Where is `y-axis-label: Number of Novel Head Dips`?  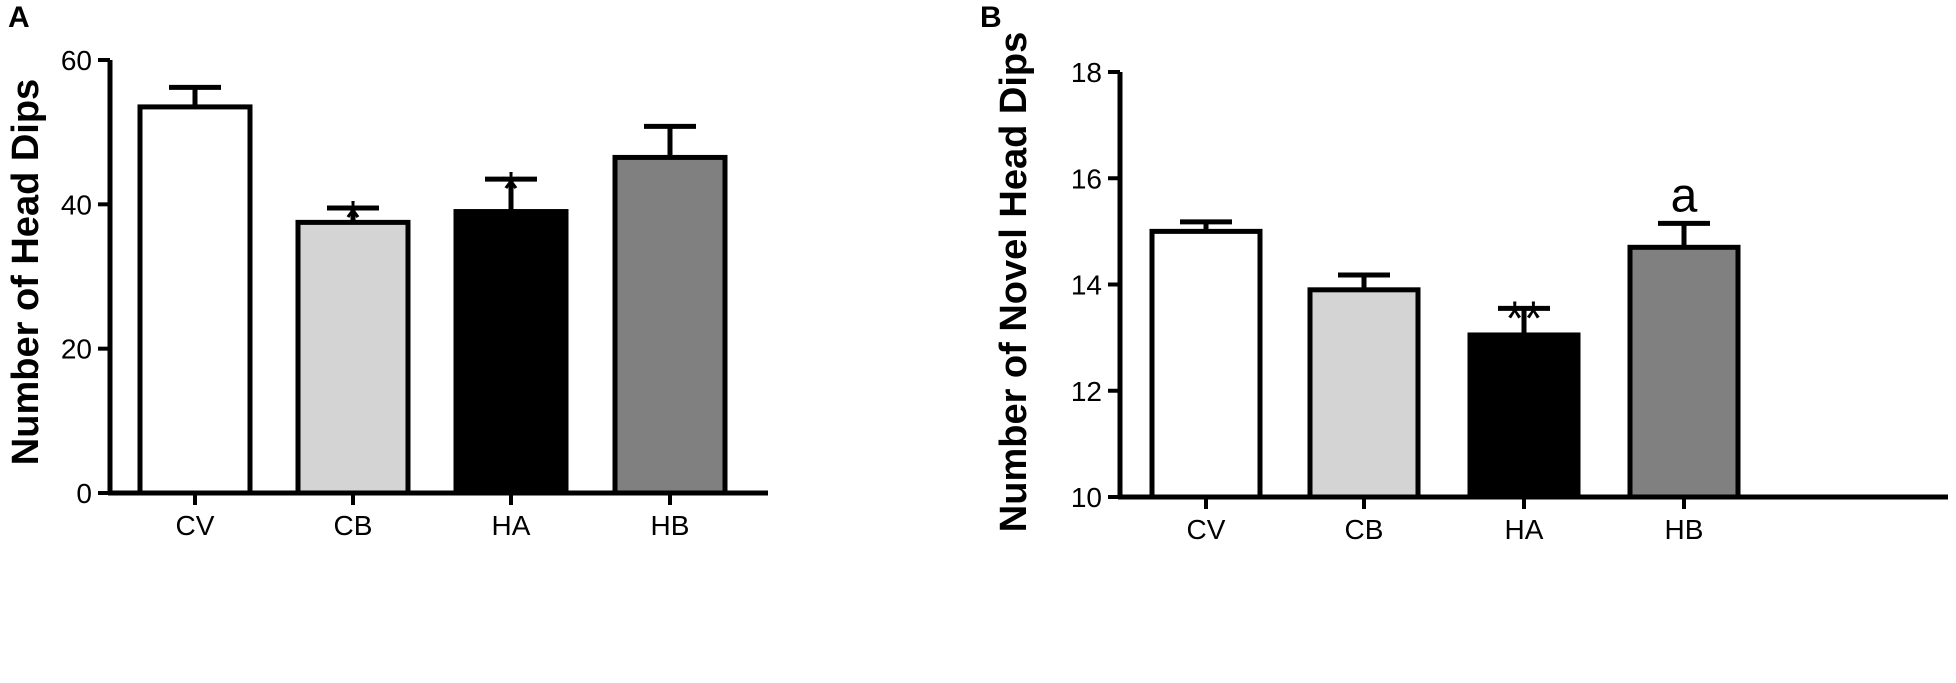 y-axis-label: Number of Novel Head Dips is located at coordinates (1014, 282).